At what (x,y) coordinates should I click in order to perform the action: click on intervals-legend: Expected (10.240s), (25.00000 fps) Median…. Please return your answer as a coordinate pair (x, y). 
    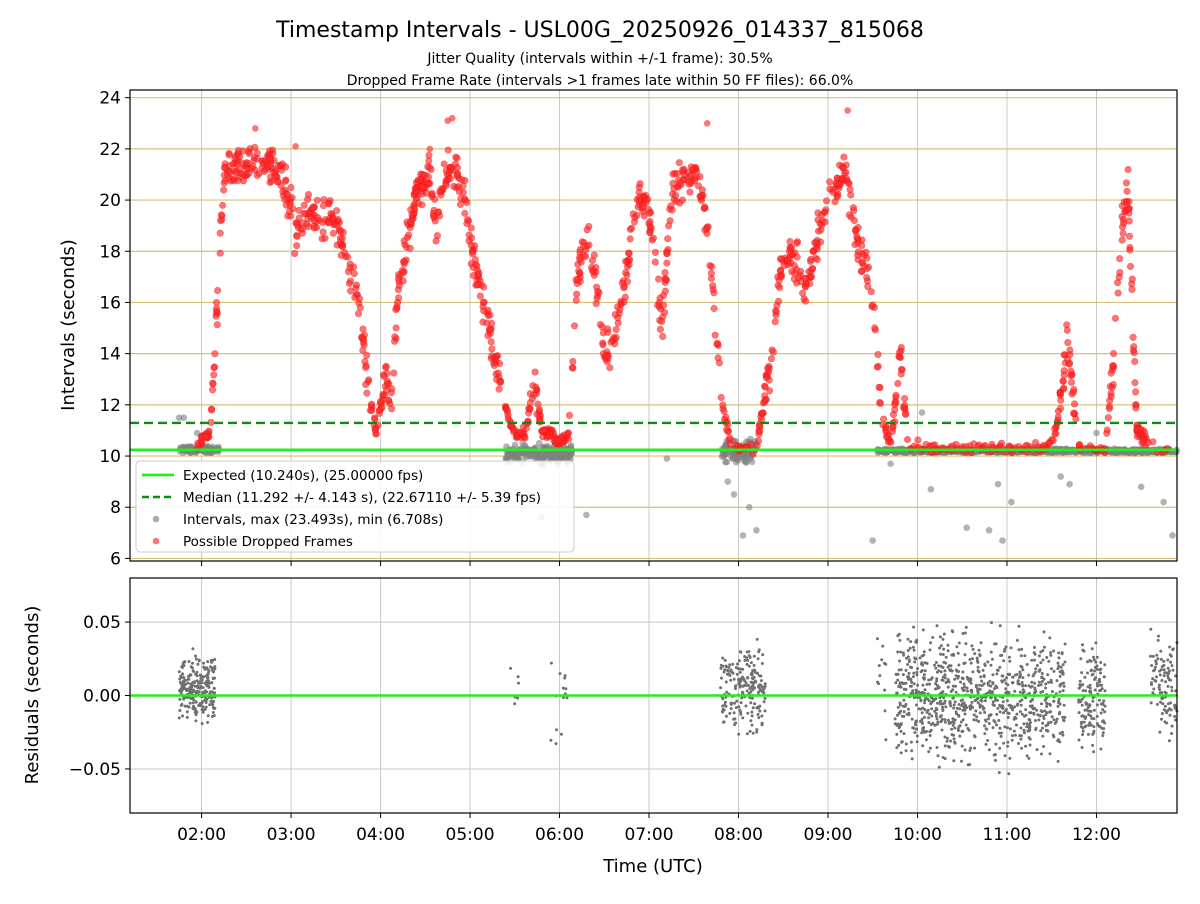
    Looking at the image, I should click on (355, 506).